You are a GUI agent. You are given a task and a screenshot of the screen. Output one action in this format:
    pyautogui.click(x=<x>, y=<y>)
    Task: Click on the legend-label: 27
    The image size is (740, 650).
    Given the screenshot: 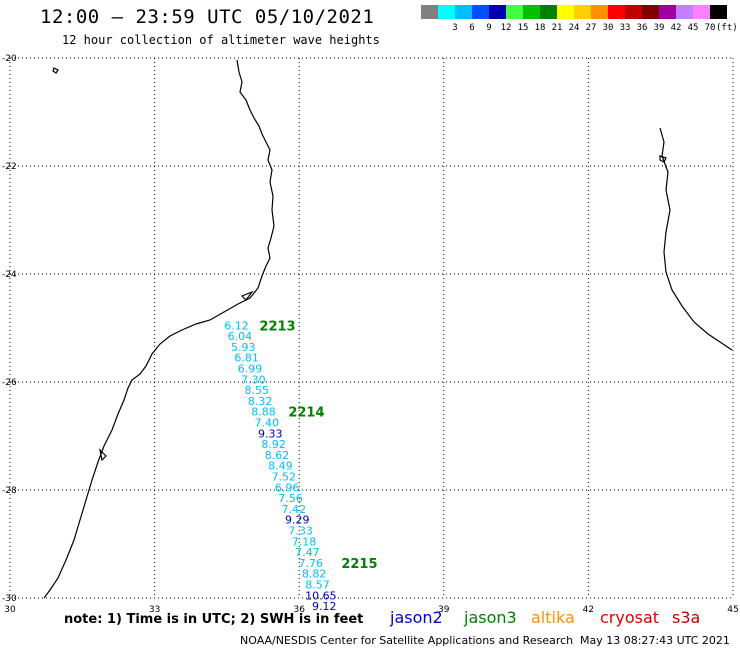 What is the action you would take?
    pyautogui.click(x=591, y=28)
    